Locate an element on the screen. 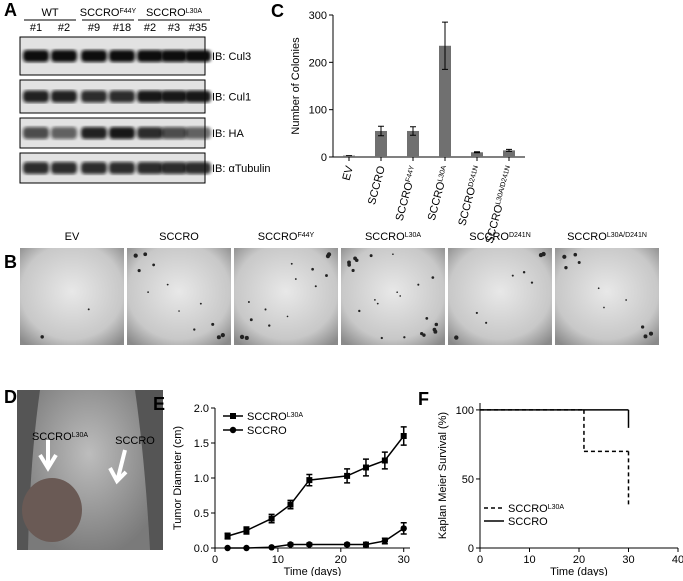 Image resolution: width=683 pixels, height=581 pixels. lane-label: #35 is located at coordinates (198, 28).